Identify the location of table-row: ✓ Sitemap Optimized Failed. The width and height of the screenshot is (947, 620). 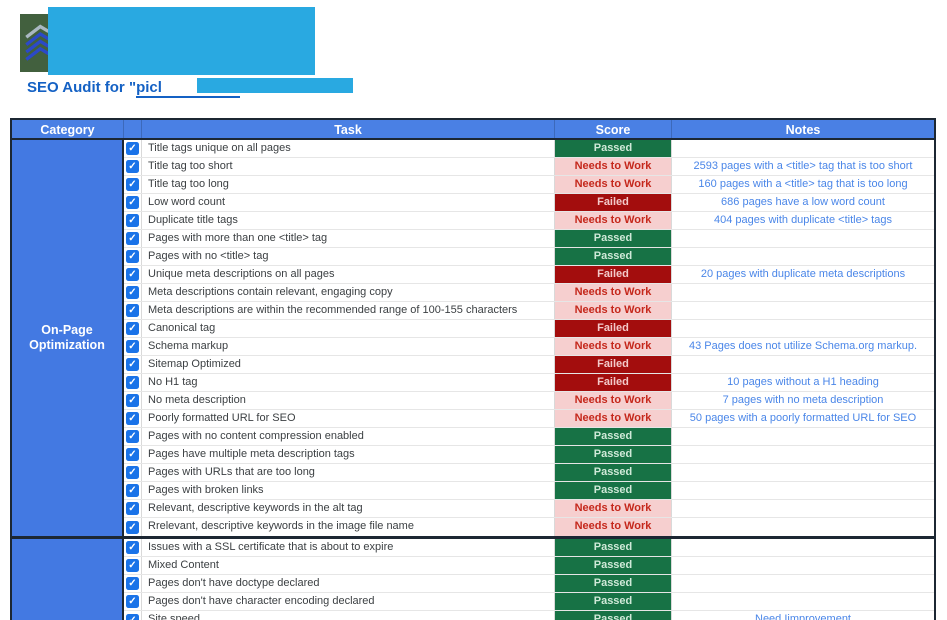
(529, 365).